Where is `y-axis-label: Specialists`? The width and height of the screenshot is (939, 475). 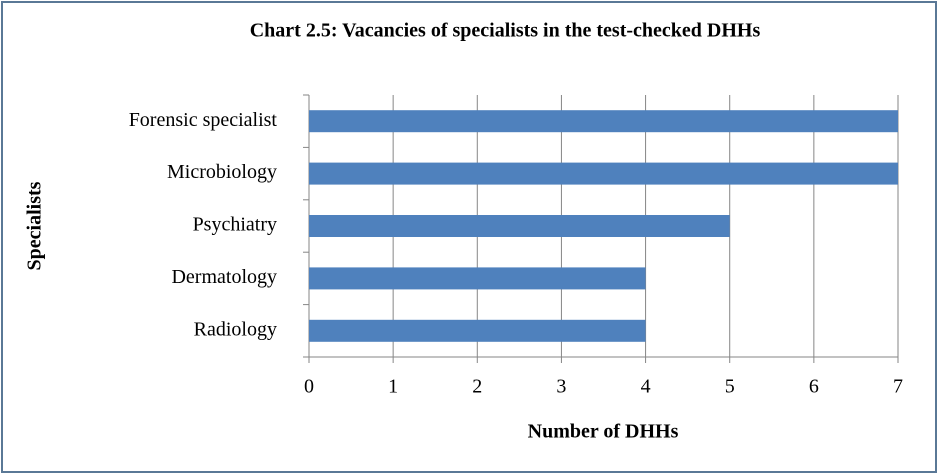
y-axis-label: Specialists is located at coordinates (35, 225).